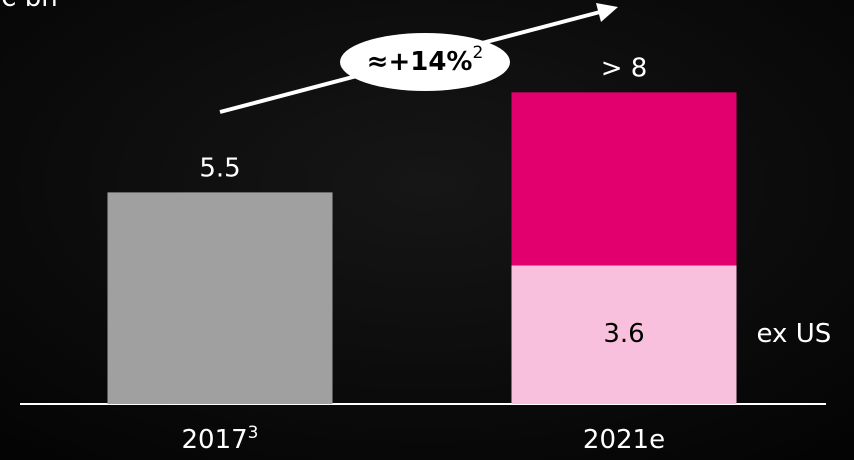 This screenshot has height=460, width=854. I want to click on annotation-text: ≈+14%, so click(420, 62).